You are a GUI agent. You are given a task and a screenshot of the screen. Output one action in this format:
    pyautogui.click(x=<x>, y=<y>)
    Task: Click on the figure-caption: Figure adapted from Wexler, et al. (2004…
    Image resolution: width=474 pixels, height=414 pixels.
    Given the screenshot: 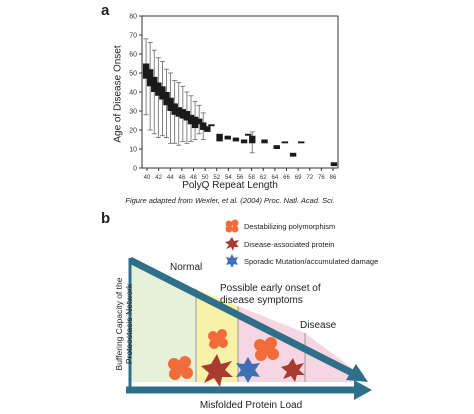 What is the action you would take?
    pyautogui.click(x=230, y=200)
    